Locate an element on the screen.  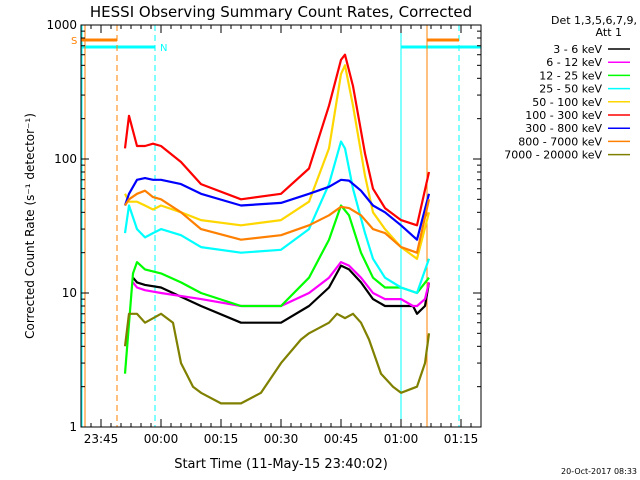
x-tick-label: 00:30 is located at coordinates (281, 439).